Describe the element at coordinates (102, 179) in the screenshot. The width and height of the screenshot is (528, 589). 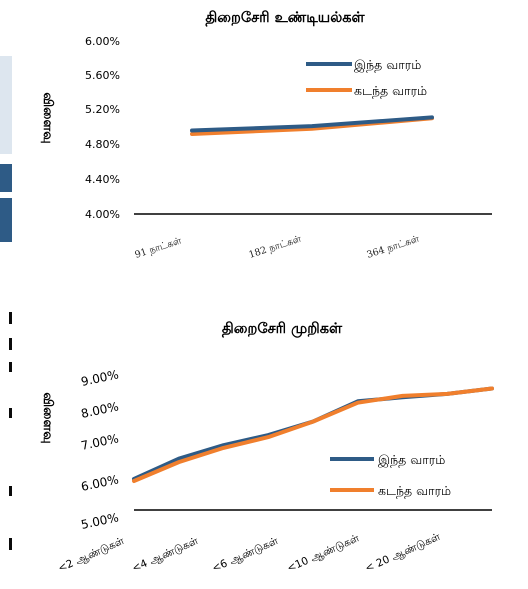
I see `y-tick-label: 4.40%` at that location.